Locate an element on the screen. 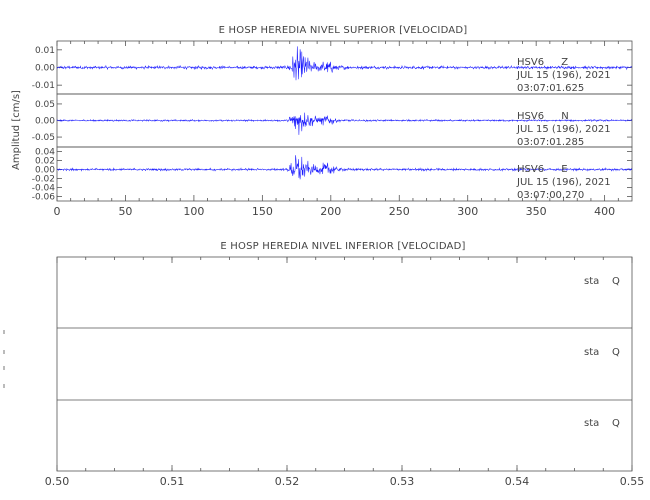 The width and height of the screenshot is (650, 500). y-tick-label: 0.01 is located at coordinates (45, 51).